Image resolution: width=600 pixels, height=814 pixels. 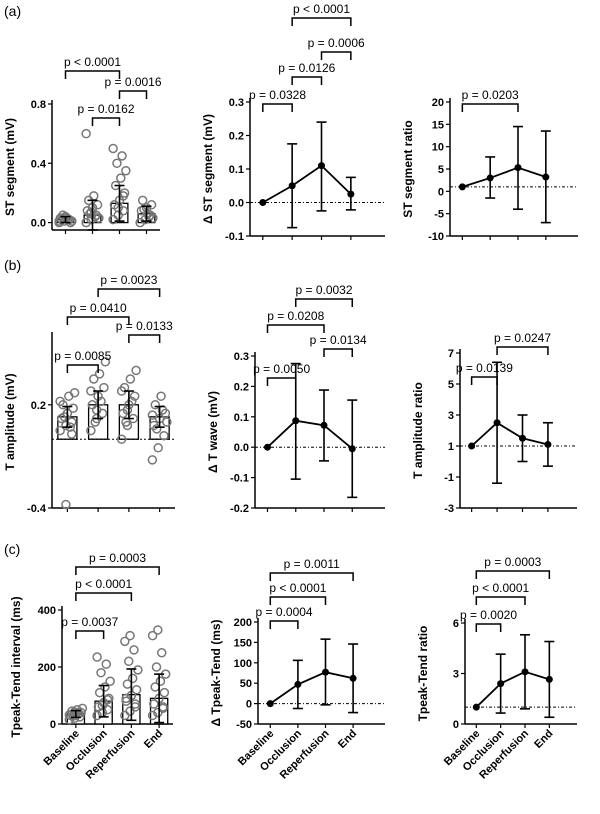 I want to click on y-axis-title: T amplitude ratio, so click(x=418, y=430).